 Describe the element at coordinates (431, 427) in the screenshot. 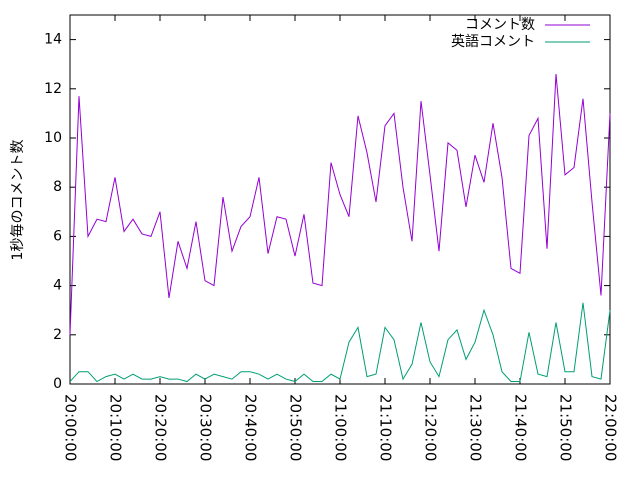

I see `x-tick-label: 21:20:00` at that location.